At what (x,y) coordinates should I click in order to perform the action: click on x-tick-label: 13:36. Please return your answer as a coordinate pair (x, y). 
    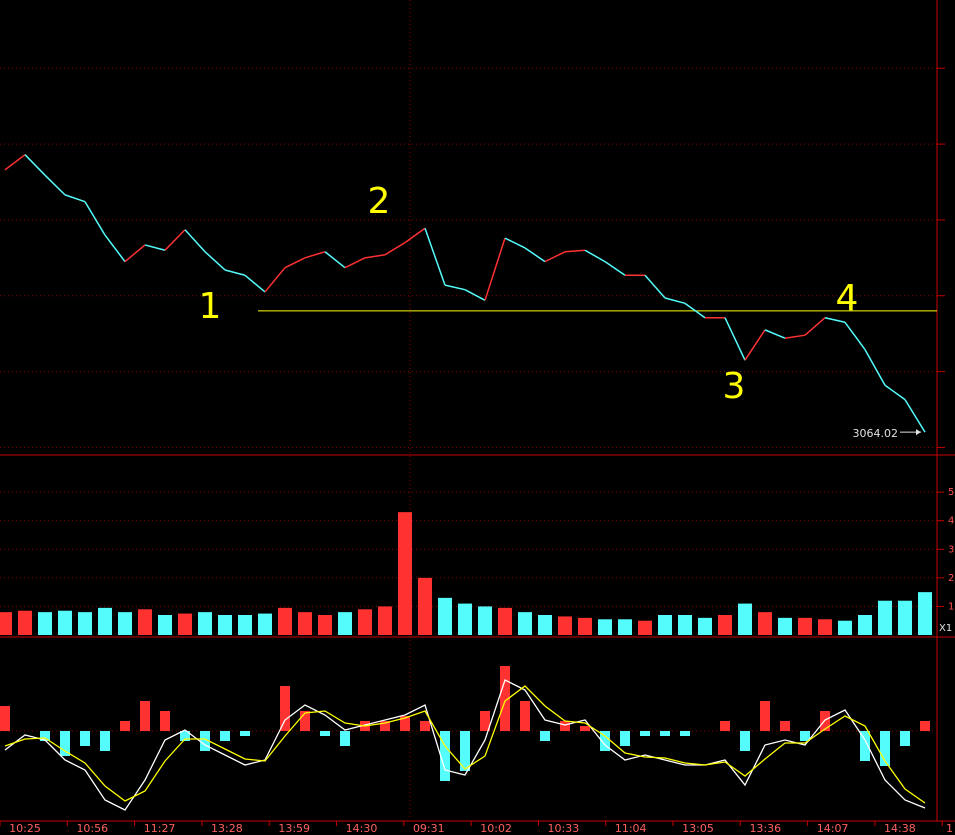
    Looking at the image, I should click on (765, 828).